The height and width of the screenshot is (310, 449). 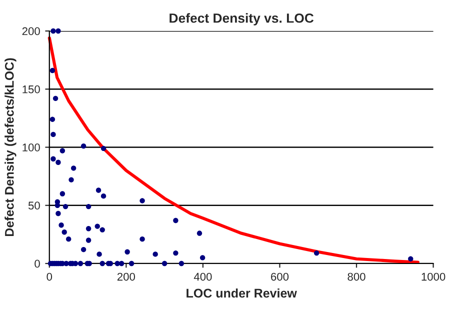 I want to click on y-tick-label: 150, so click(x=31, y=89).